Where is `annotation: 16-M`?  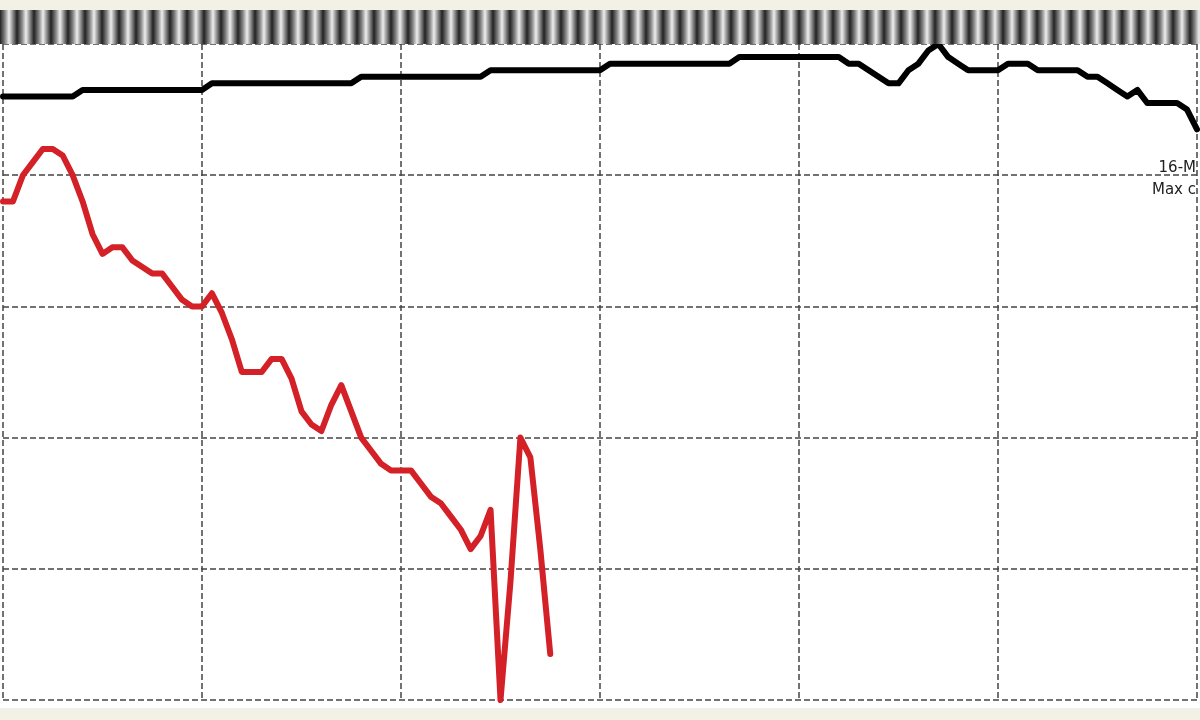 annotation: 16-M is located at coordinates (1177, 166).